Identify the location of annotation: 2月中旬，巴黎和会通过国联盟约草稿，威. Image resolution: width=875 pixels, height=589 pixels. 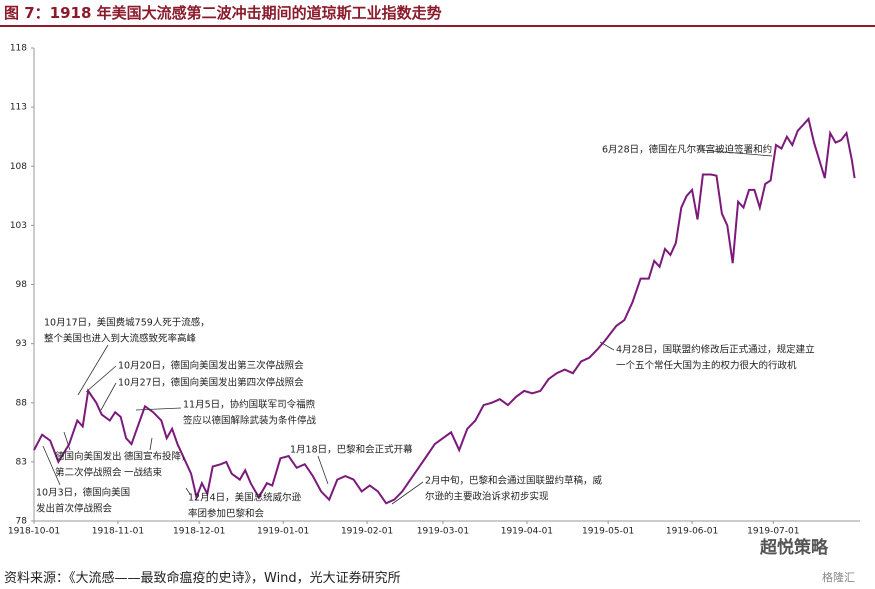
(514, 481).